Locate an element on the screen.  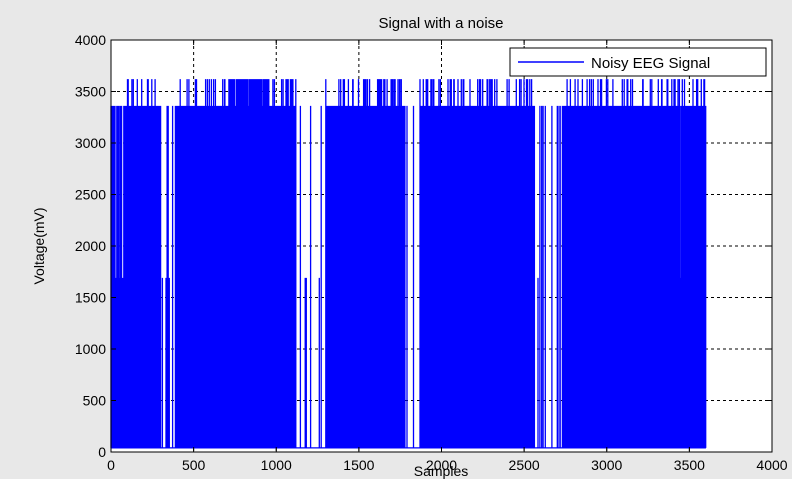
y-tick-label: 1500 is located at coordinates (90, 298).